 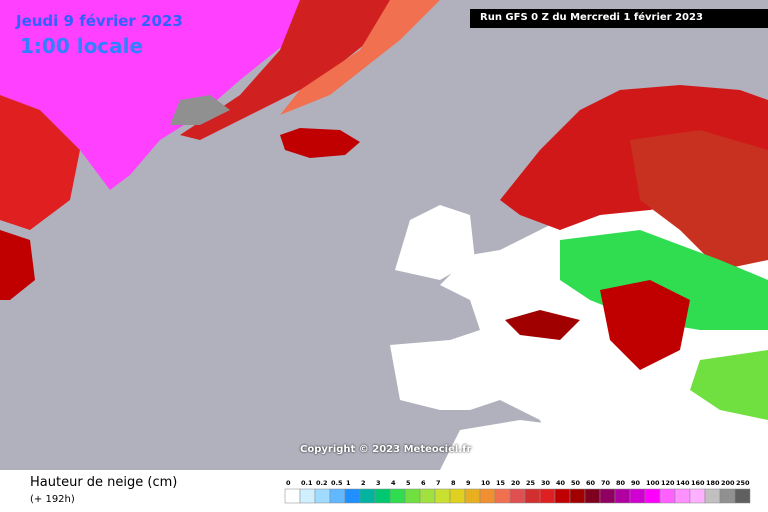 I want to click on legend-label: 140, so click(x=683, y=483).